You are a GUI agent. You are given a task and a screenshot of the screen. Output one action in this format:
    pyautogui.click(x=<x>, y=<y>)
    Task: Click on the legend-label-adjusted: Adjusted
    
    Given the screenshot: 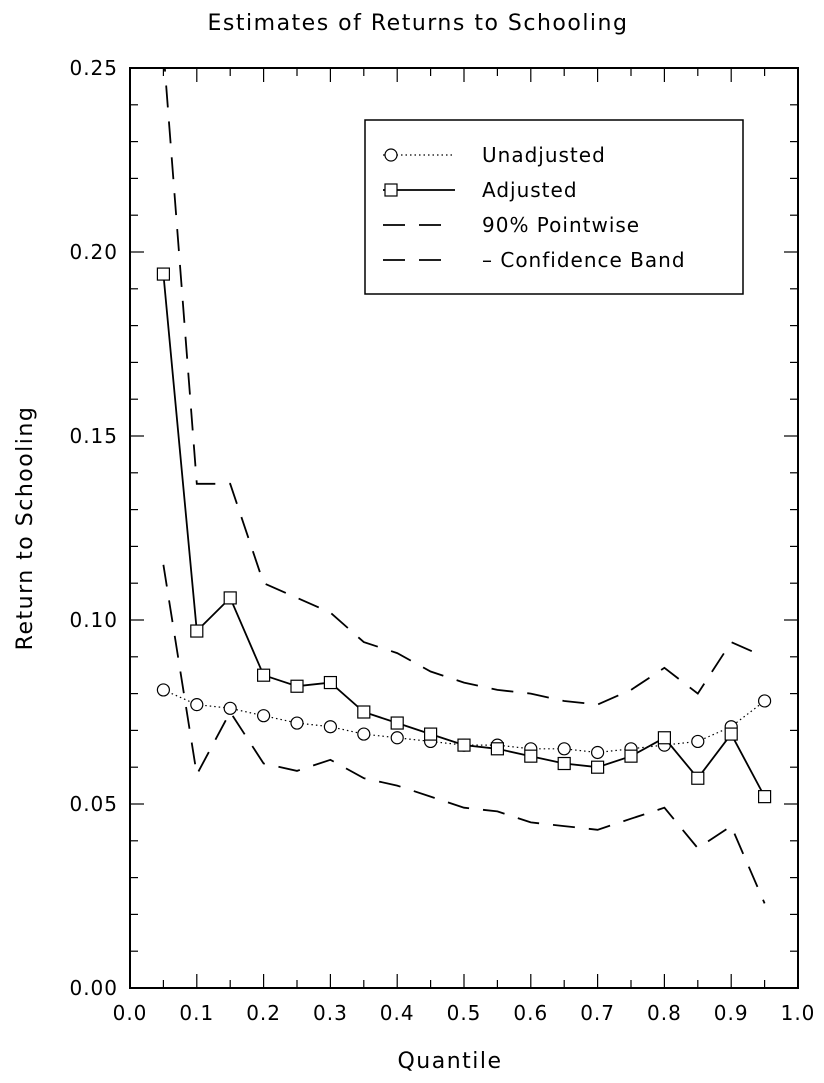 What is the action you would take?
    pyautogui.click(x=530, y=190)
    